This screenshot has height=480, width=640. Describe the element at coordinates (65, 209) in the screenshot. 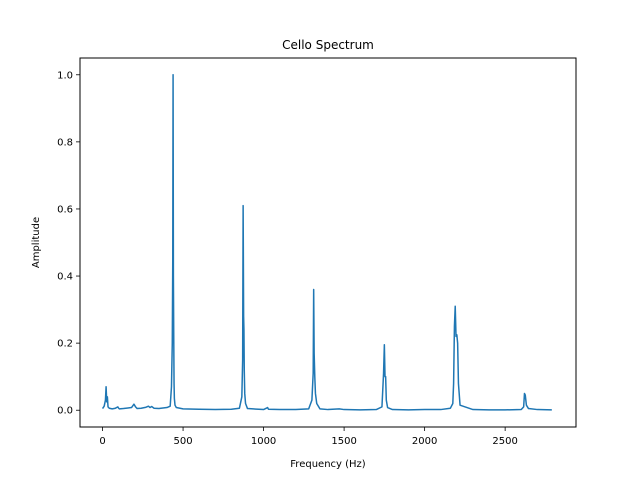

I see `y-tick-label: 0.6` at that location.